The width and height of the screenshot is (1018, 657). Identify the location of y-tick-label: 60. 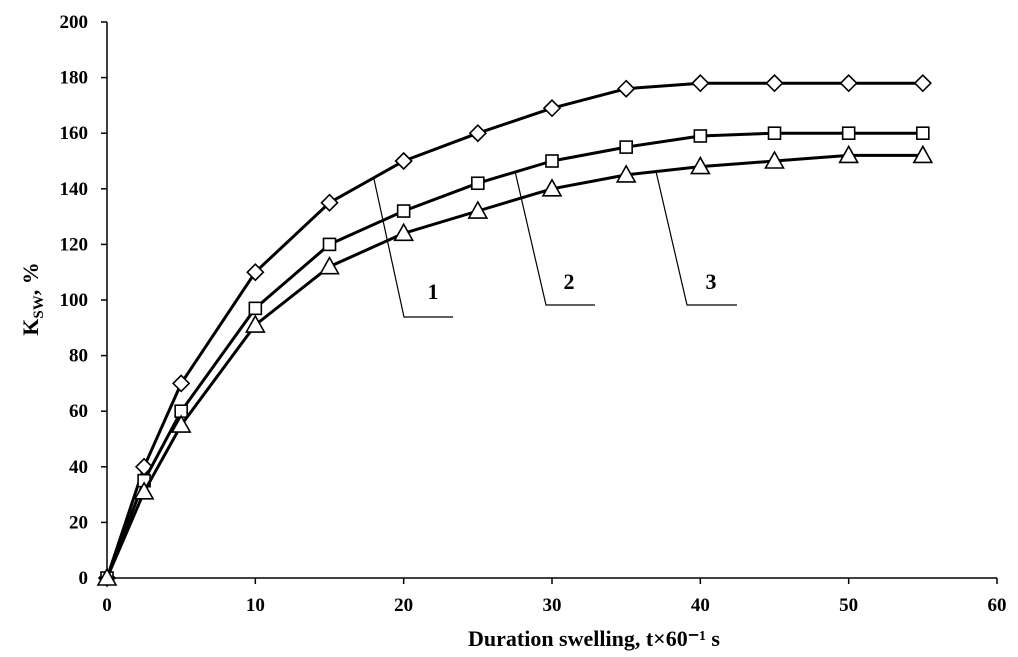
(78, 411).